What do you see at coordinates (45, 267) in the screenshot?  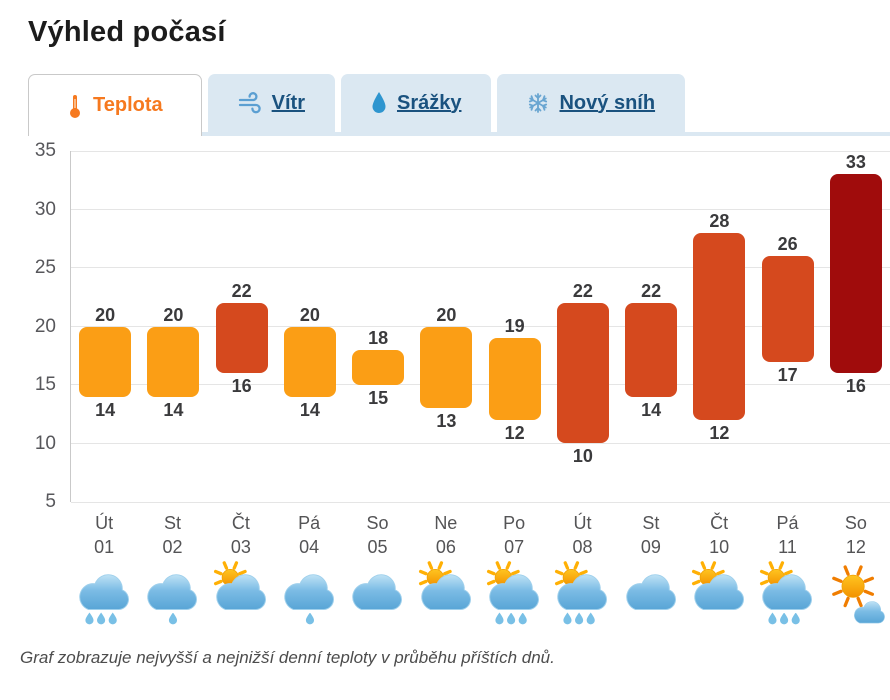 I see `y-tick-label: 25` at bounding box center [45, 267].